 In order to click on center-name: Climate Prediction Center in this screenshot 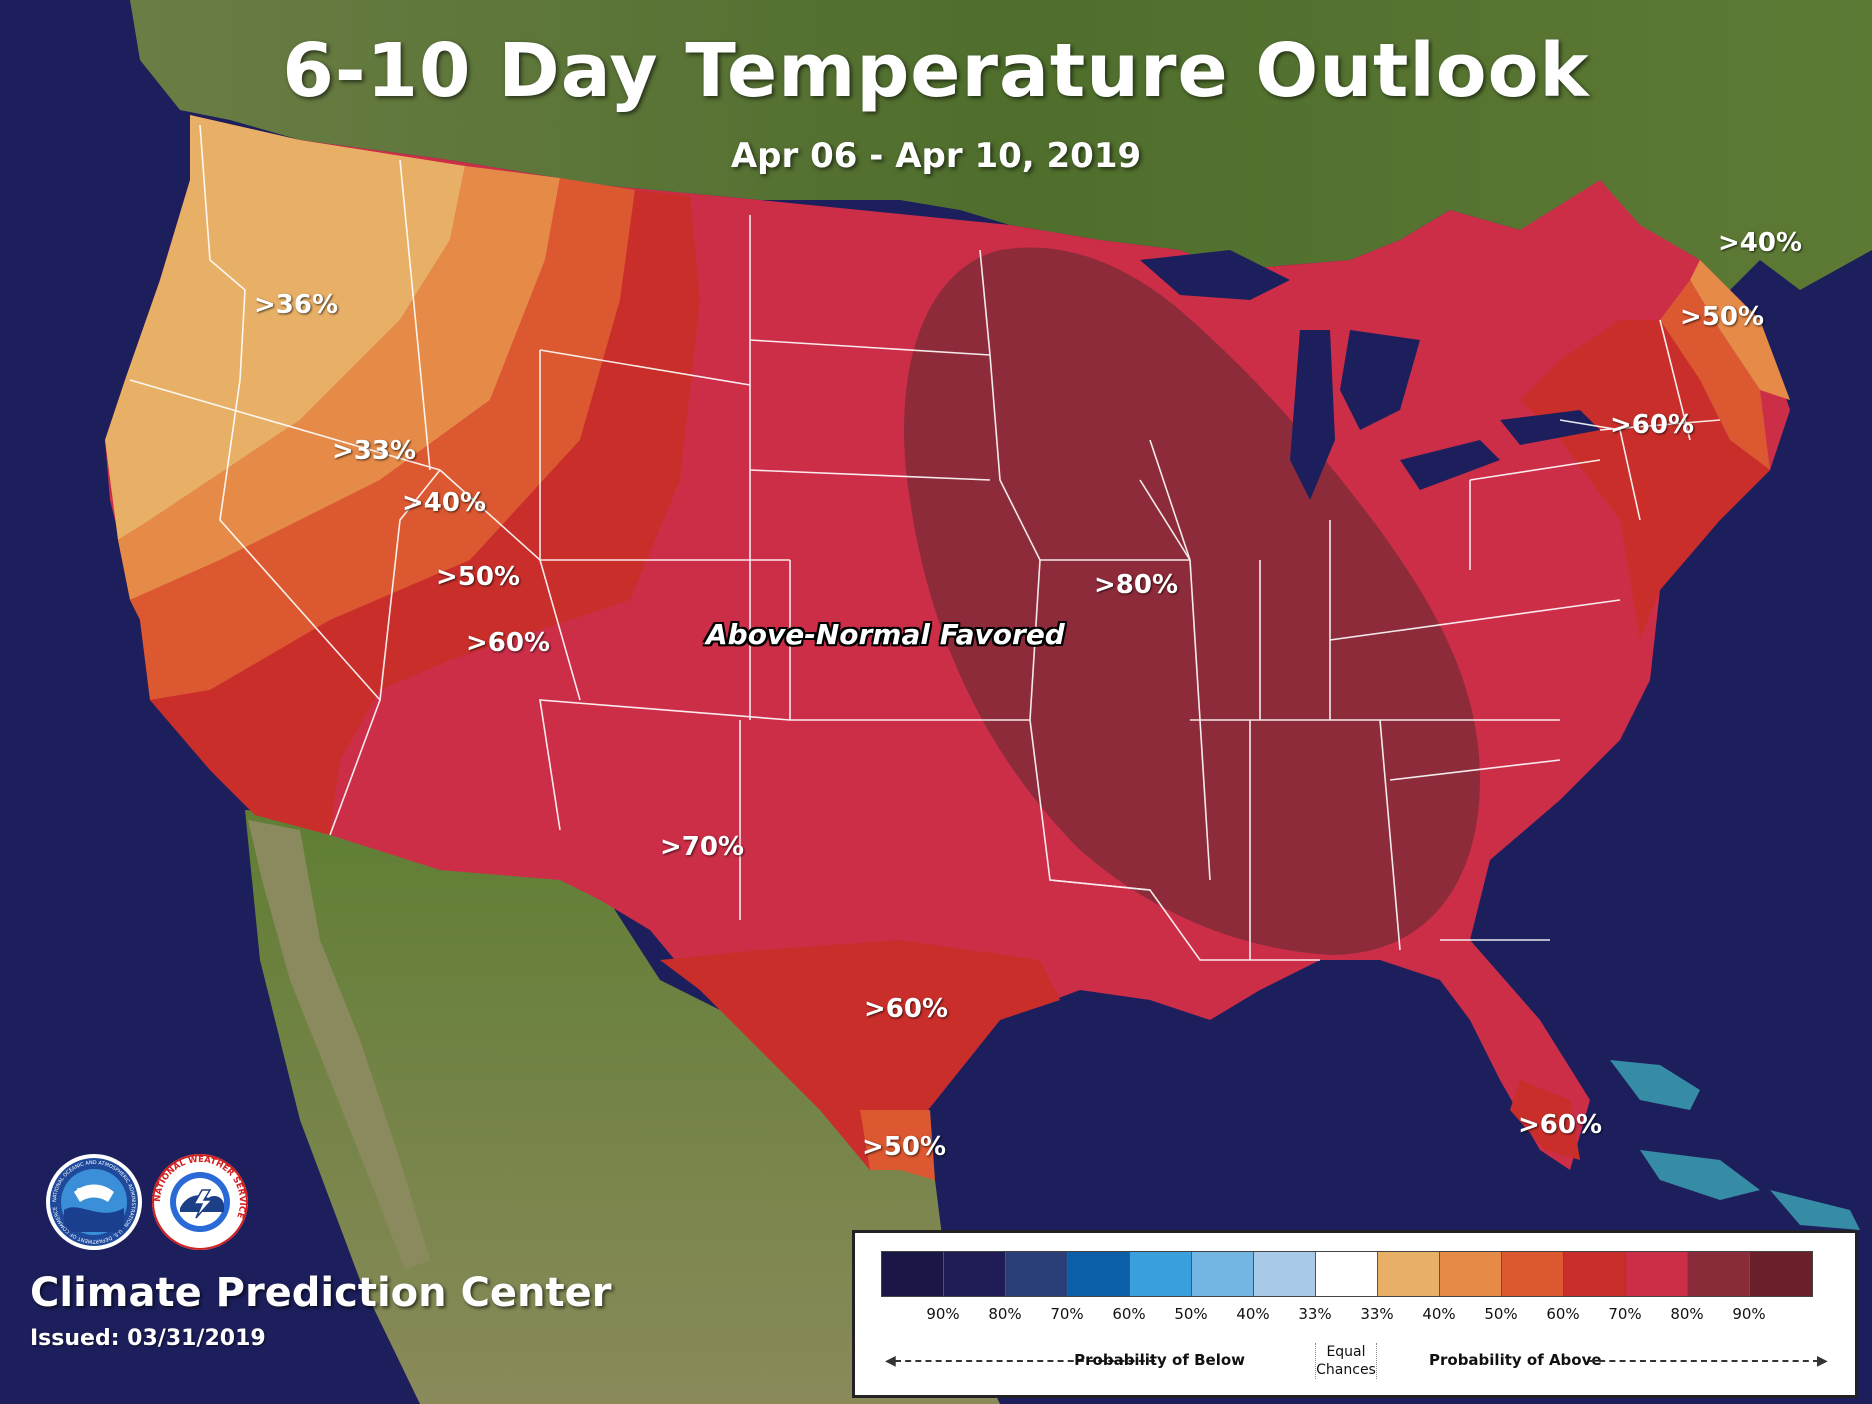, I will do `click(321, 1293)`.